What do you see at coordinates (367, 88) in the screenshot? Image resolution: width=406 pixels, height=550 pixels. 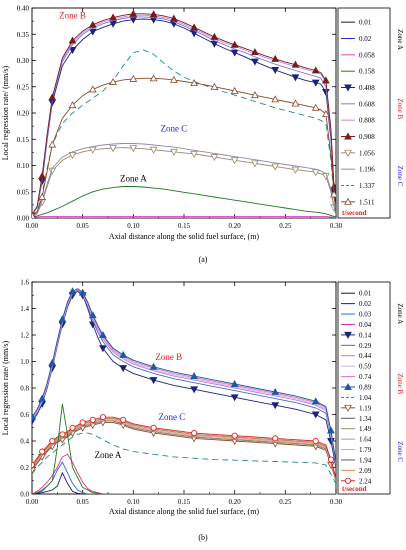 I see `legend-label: 0.408` at bounding box center [367, 88].